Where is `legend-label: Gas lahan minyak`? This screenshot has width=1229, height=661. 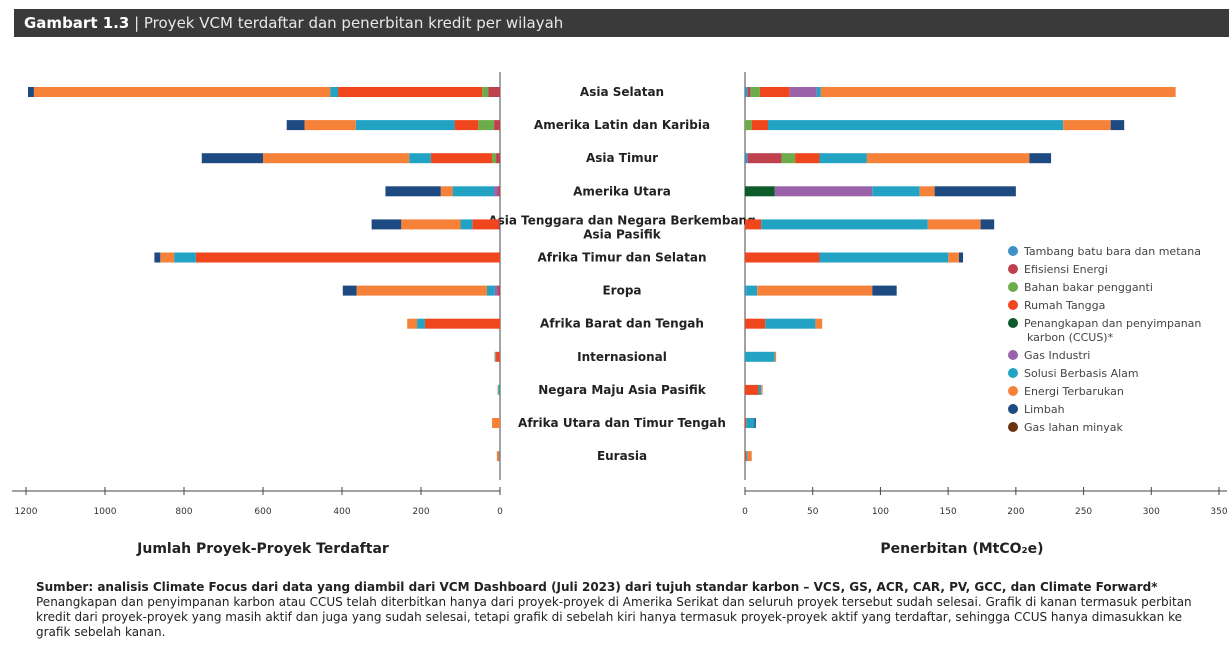 legend-label: Gas lahan minyak is located at coordinates (1073, 427).